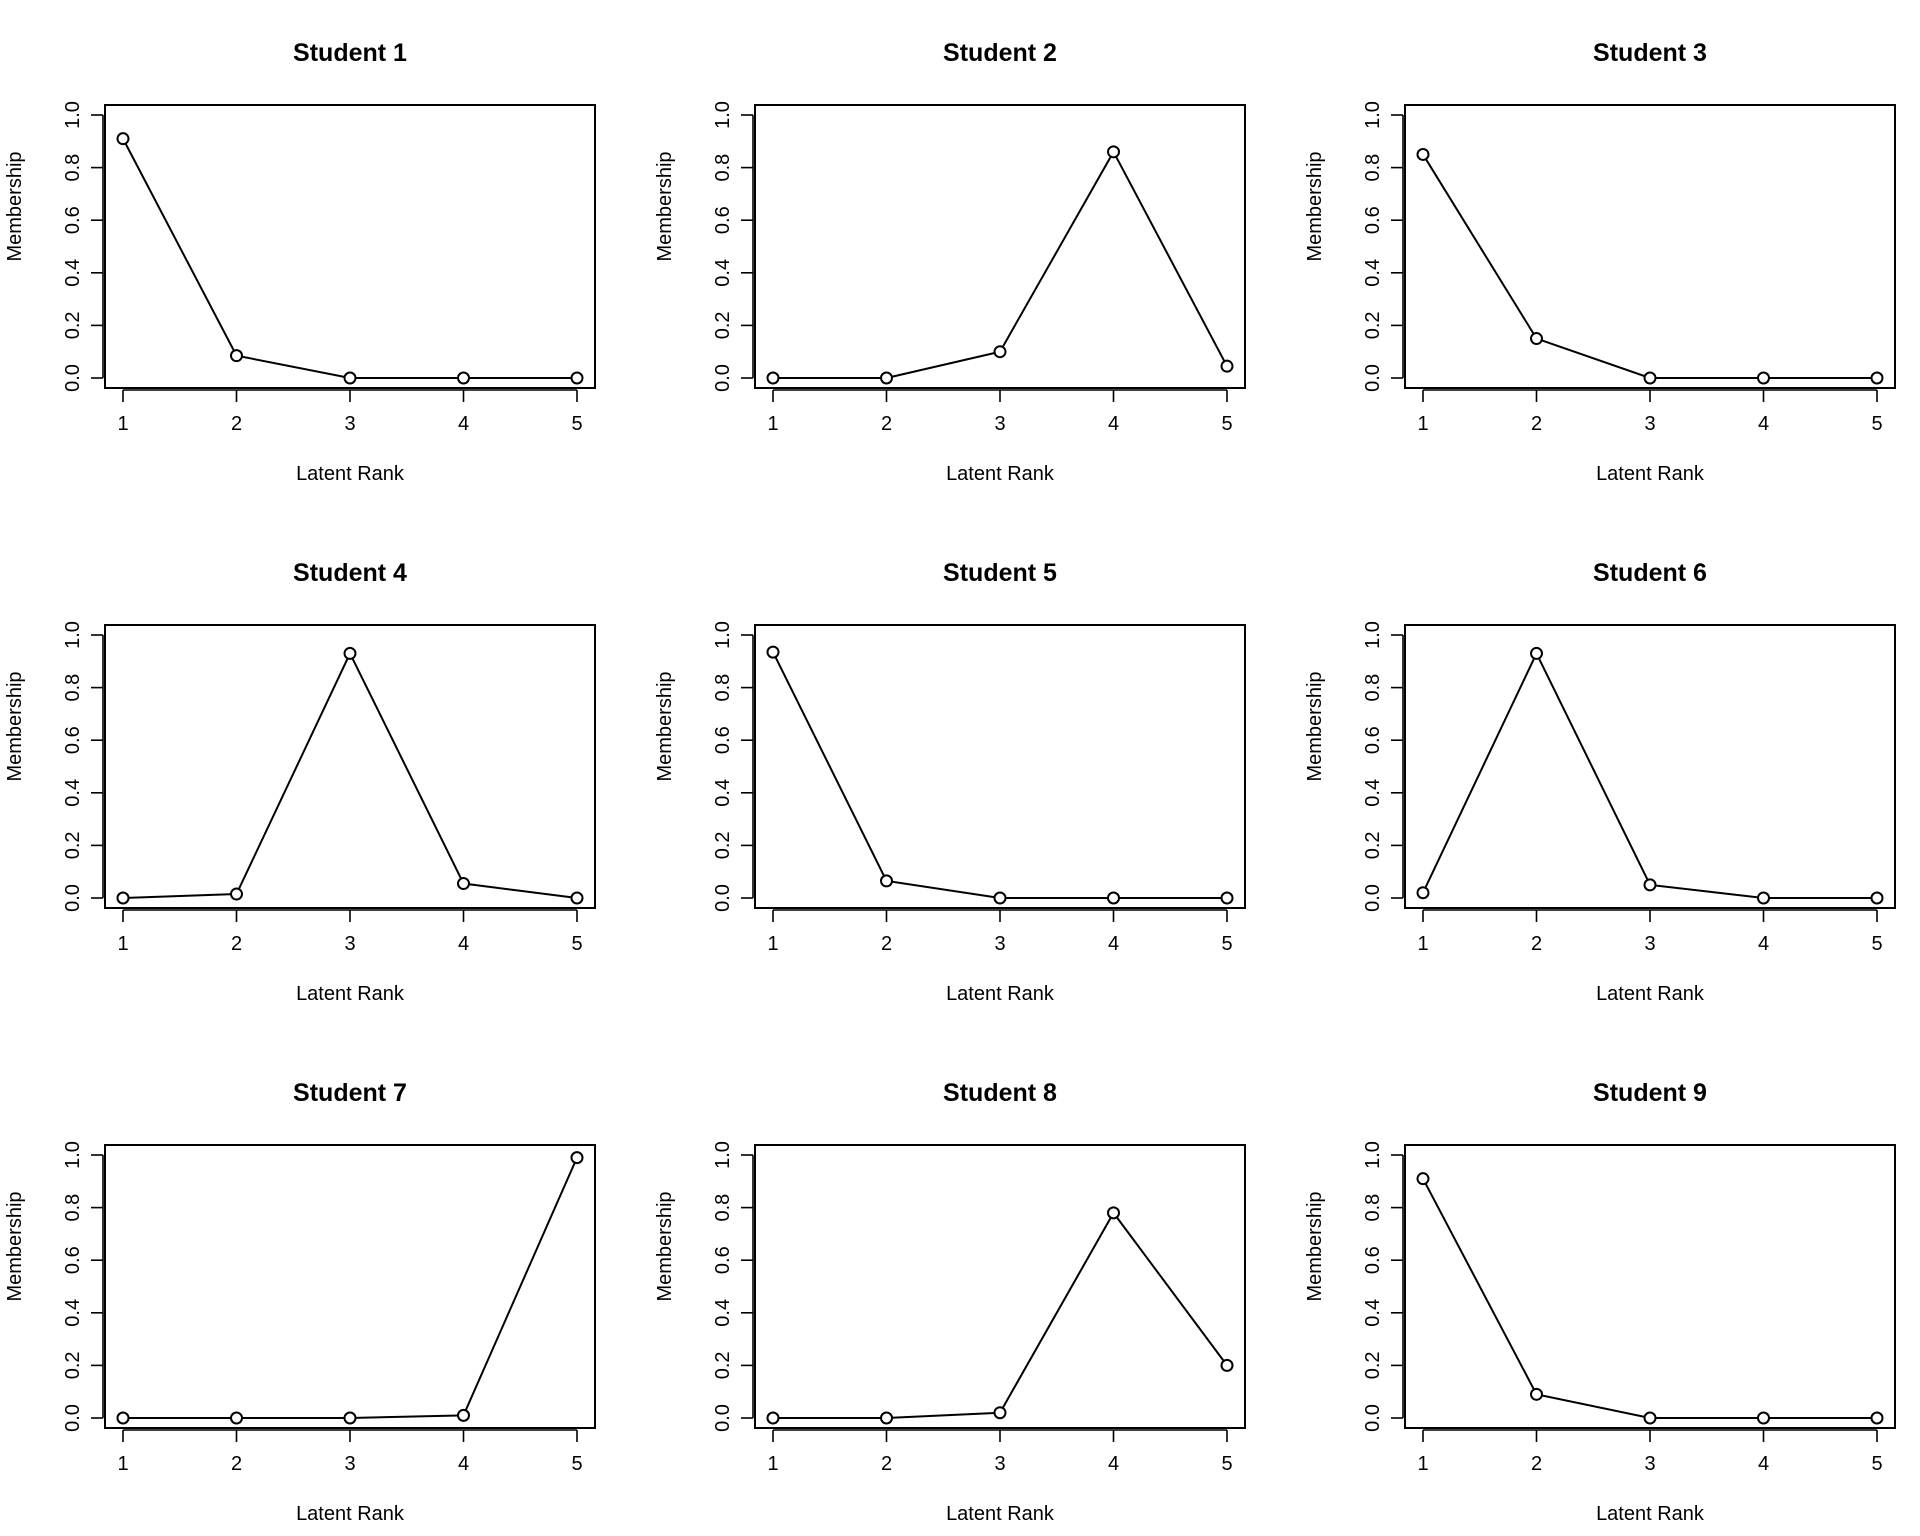 The image size is (1920, 1536). Describe the element at coordinates (350, 573) in the screenshot. I see `chart-title: Student 4` at that location.